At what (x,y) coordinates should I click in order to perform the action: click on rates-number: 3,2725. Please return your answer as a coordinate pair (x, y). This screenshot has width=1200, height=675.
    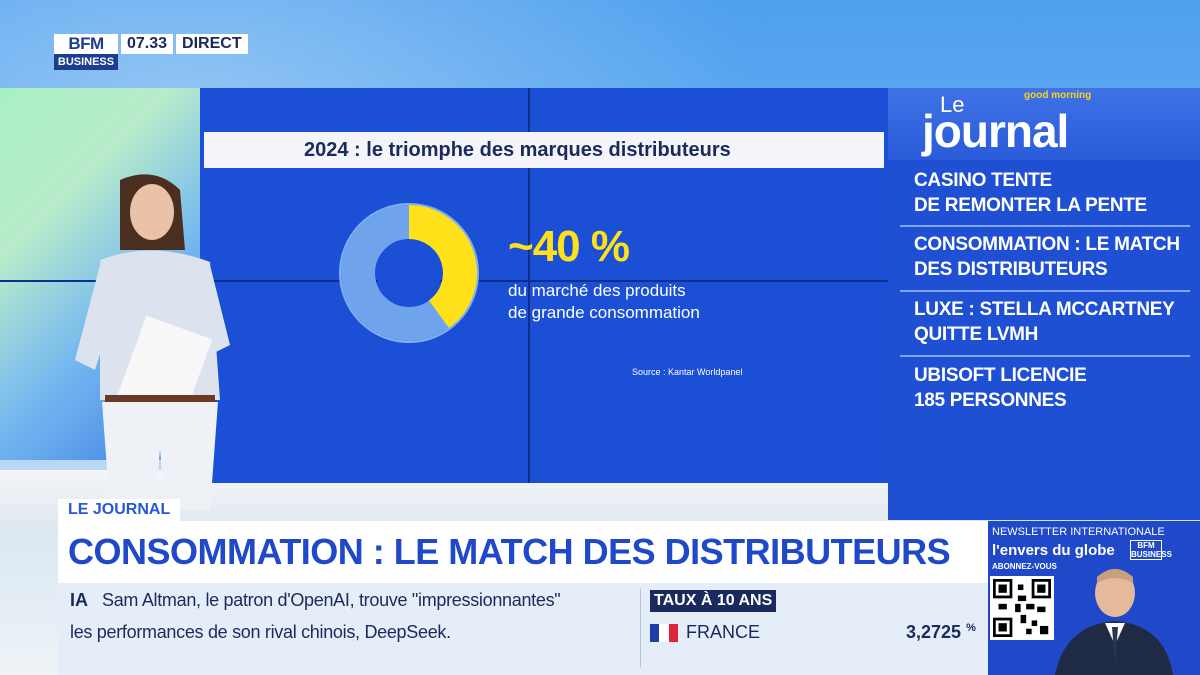
    Looking at the image, I should click on (934, 632).